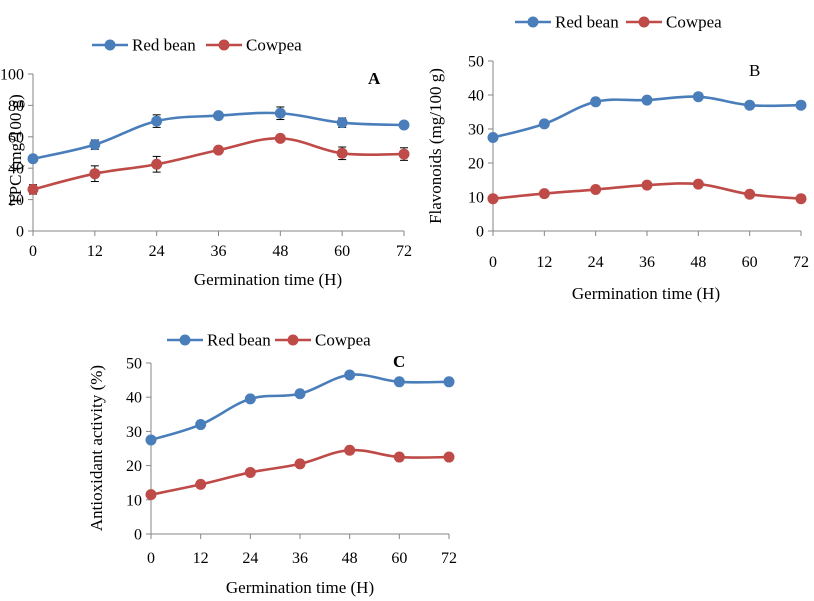 The image size is (814, 601). Describe the element at coordinates (16, 137) in the screenshot. I see `y-tick-label: 60` at that location.